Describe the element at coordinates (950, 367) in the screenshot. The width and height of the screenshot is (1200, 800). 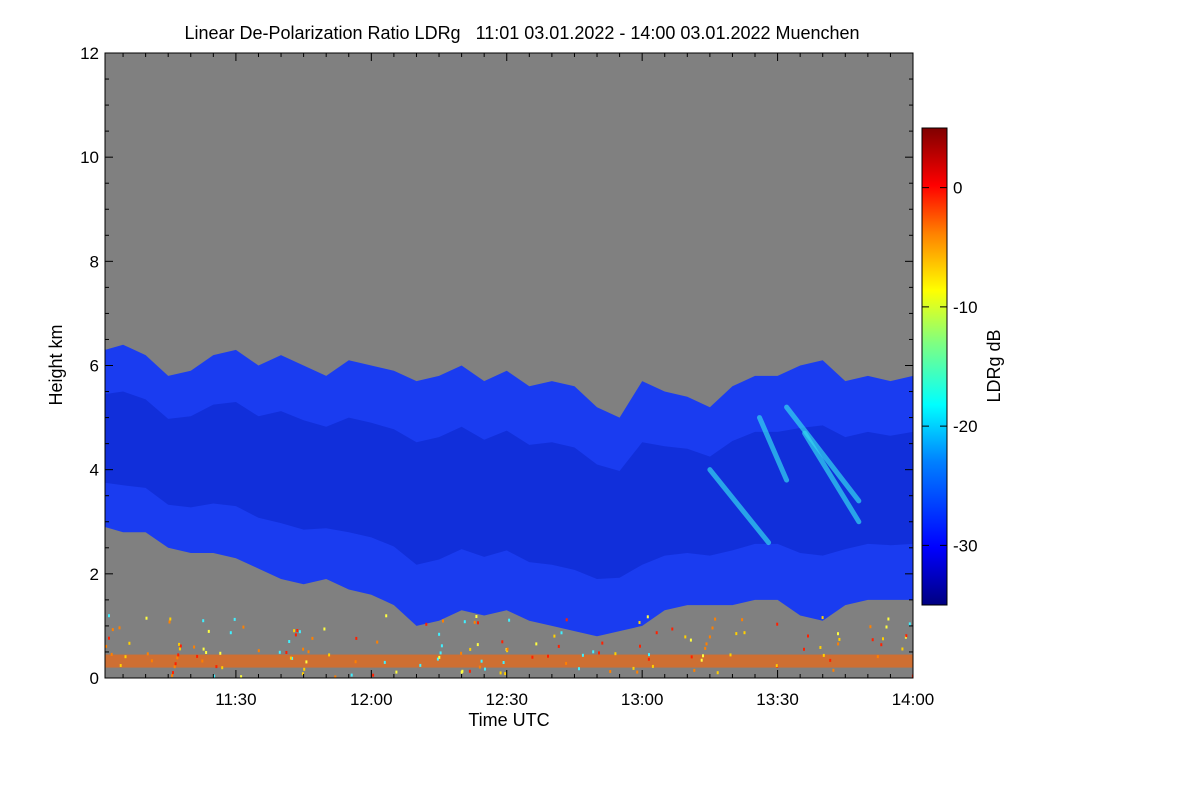
I see `colorbar-ticks: 0 -10 -20 -30` at that location.